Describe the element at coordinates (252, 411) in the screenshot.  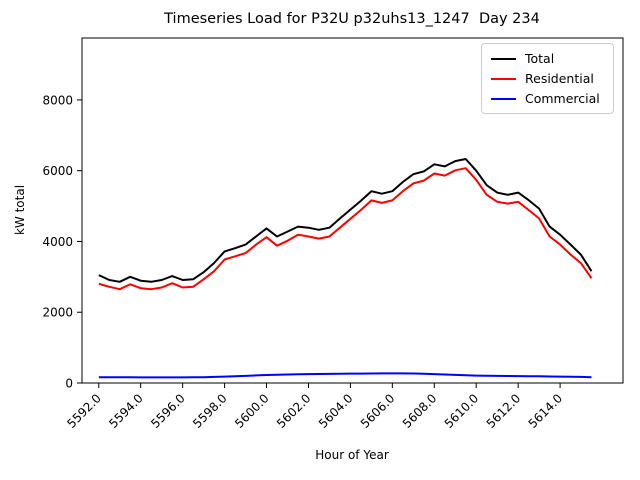
I see `x-tick-label: 5600.0` at that location.